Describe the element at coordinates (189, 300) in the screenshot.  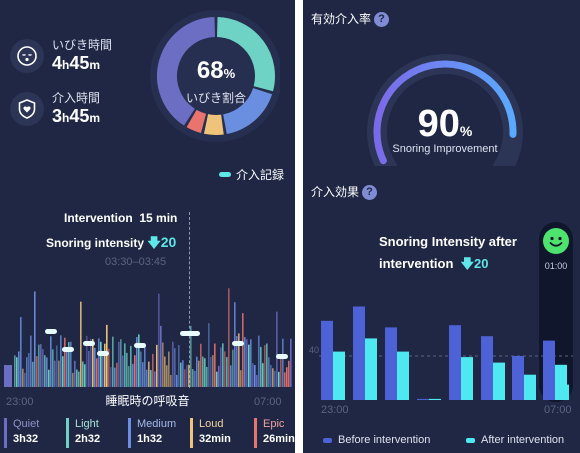
I see `cursor-line` at that location.